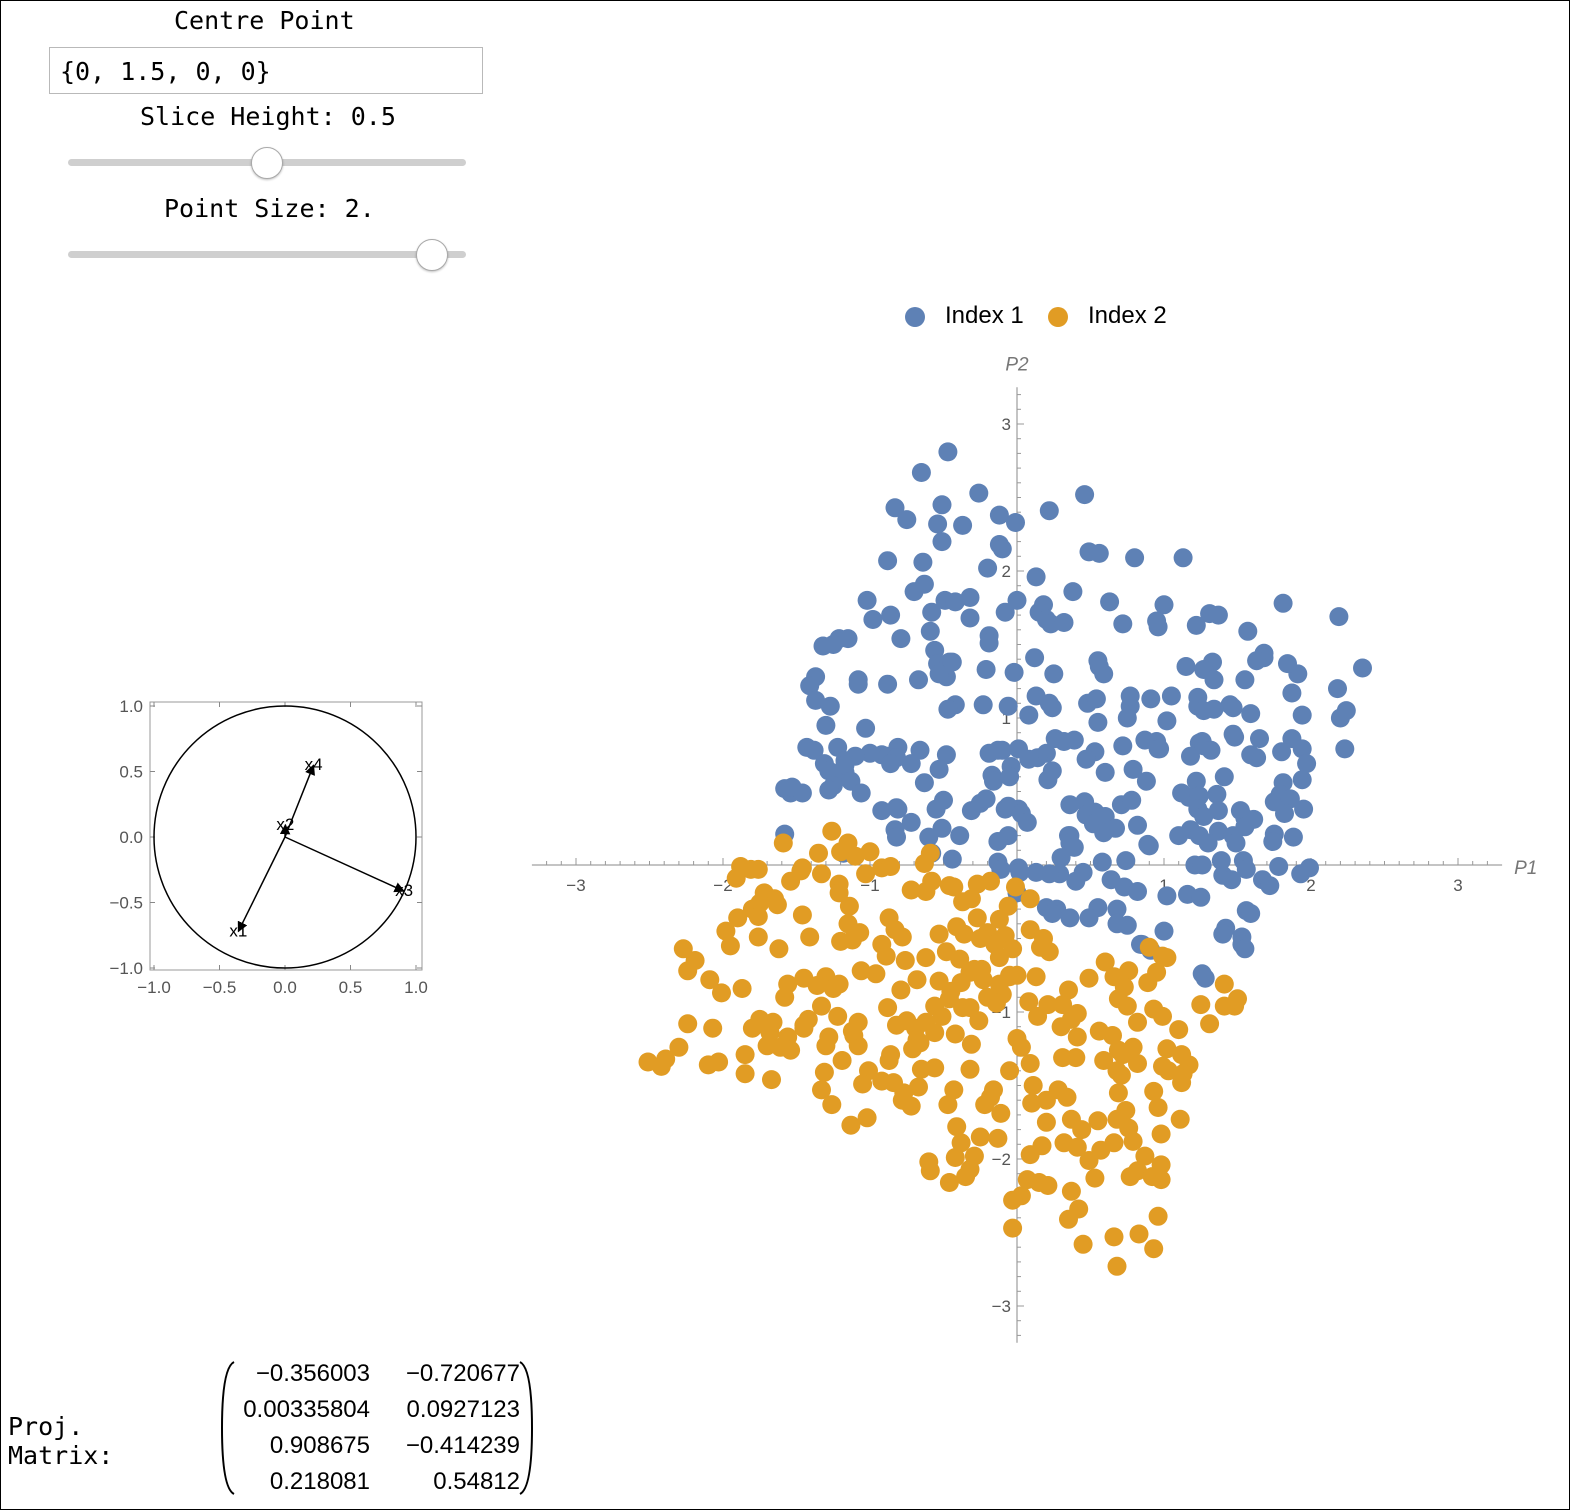 This screenshot has height=1512, width=1572. What do you see at coordinates (267, 254) in the screenshot?
I see `point-size-slider` at bounding box center [267, 254].